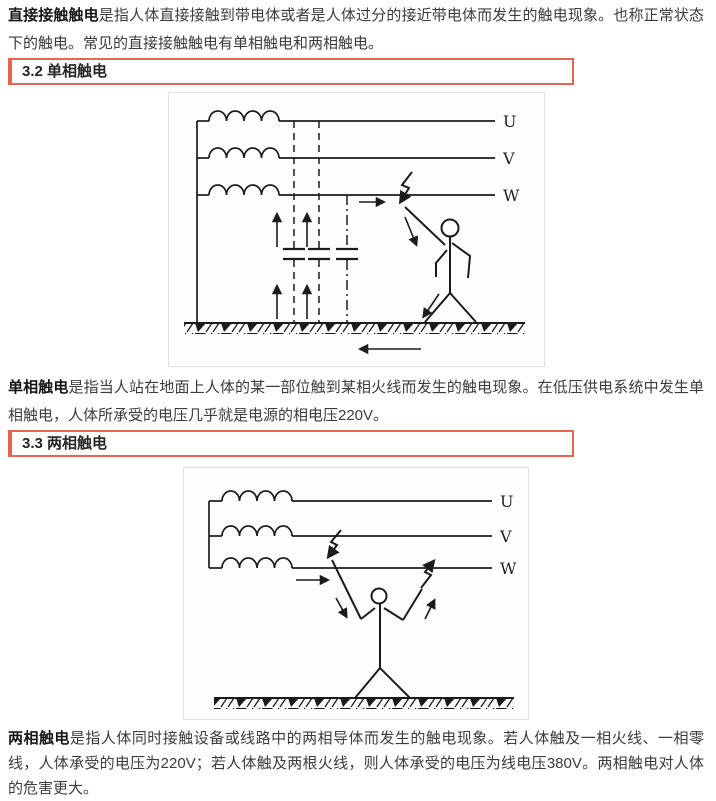 This screenshot has height=801, width=716. What do you see at coordinates (410, 231) in the screenshot?
I see `current-arrow-arm` at bounding box center [410, 231].